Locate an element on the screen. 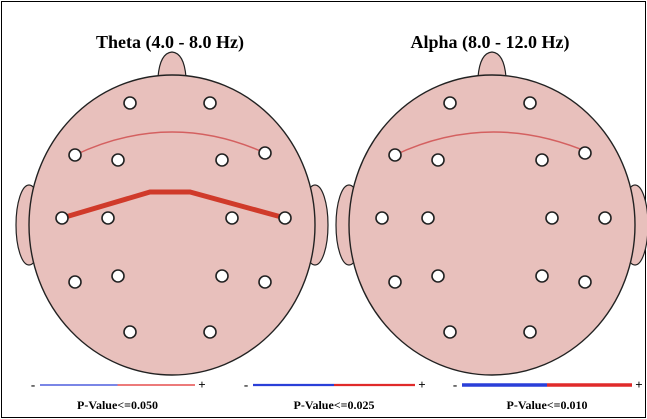 The width and height of the screenshot is (647, 419). legend-label: P-Value<=0.010 is located at coordinates (547, 405).